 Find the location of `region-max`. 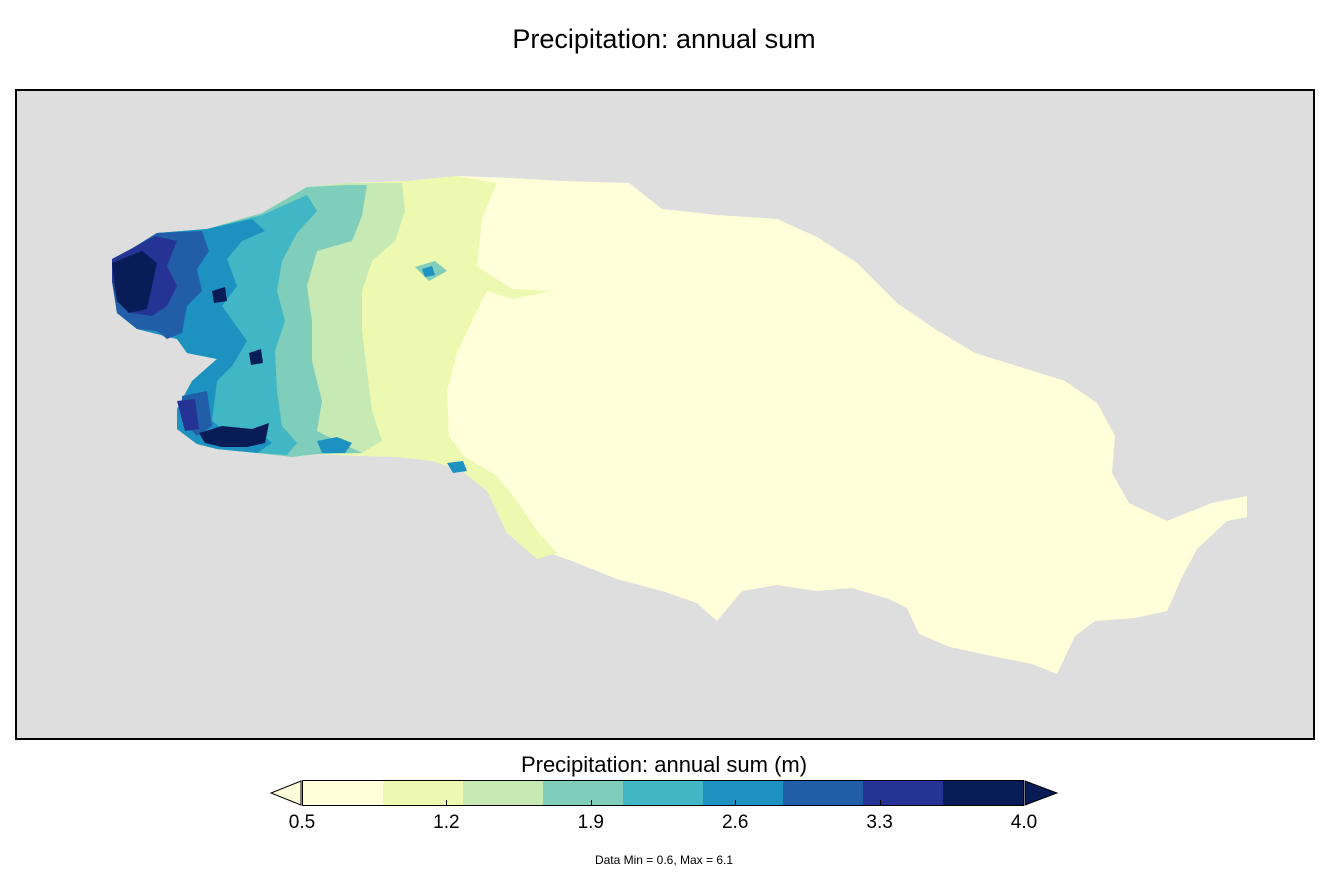

region-max is located at coordinates (190, 349).